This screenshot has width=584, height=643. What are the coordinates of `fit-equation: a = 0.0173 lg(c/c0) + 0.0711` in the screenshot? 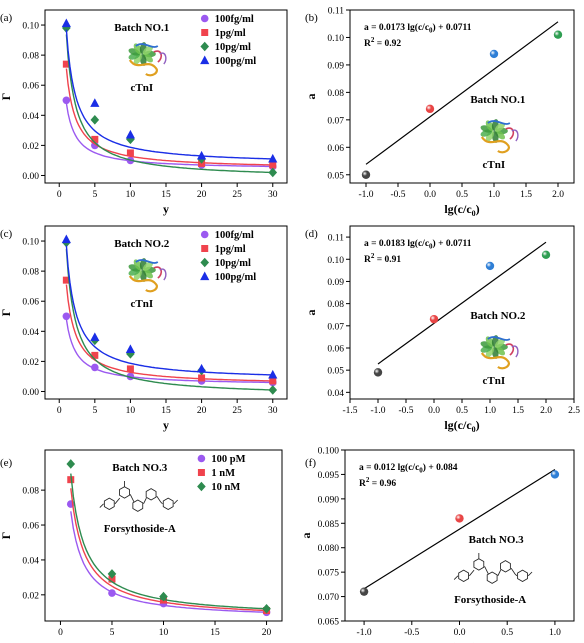 It's located at (418, 28).